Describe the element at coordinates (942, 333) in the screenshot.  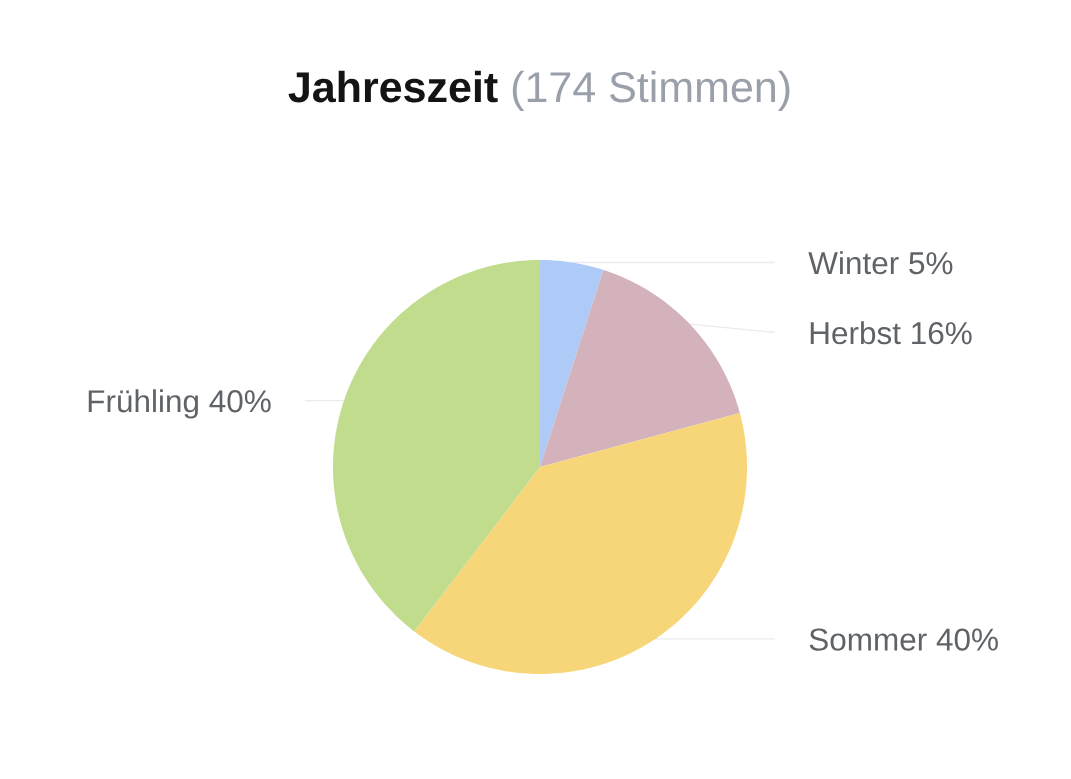
I see `data-label: 16%` at that location.